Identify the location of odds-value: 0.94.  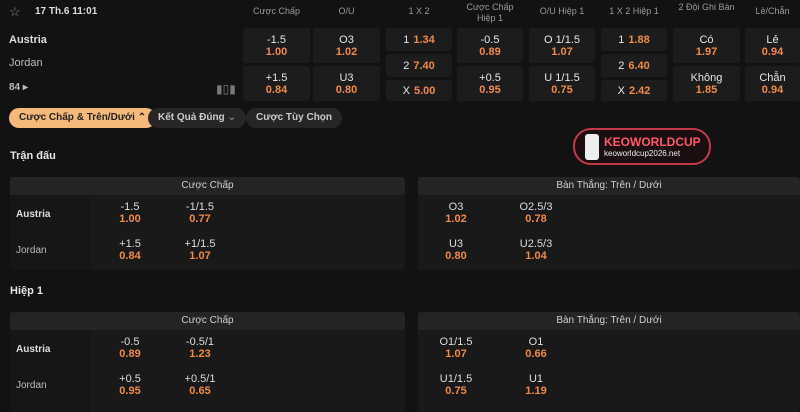
(772, 51).